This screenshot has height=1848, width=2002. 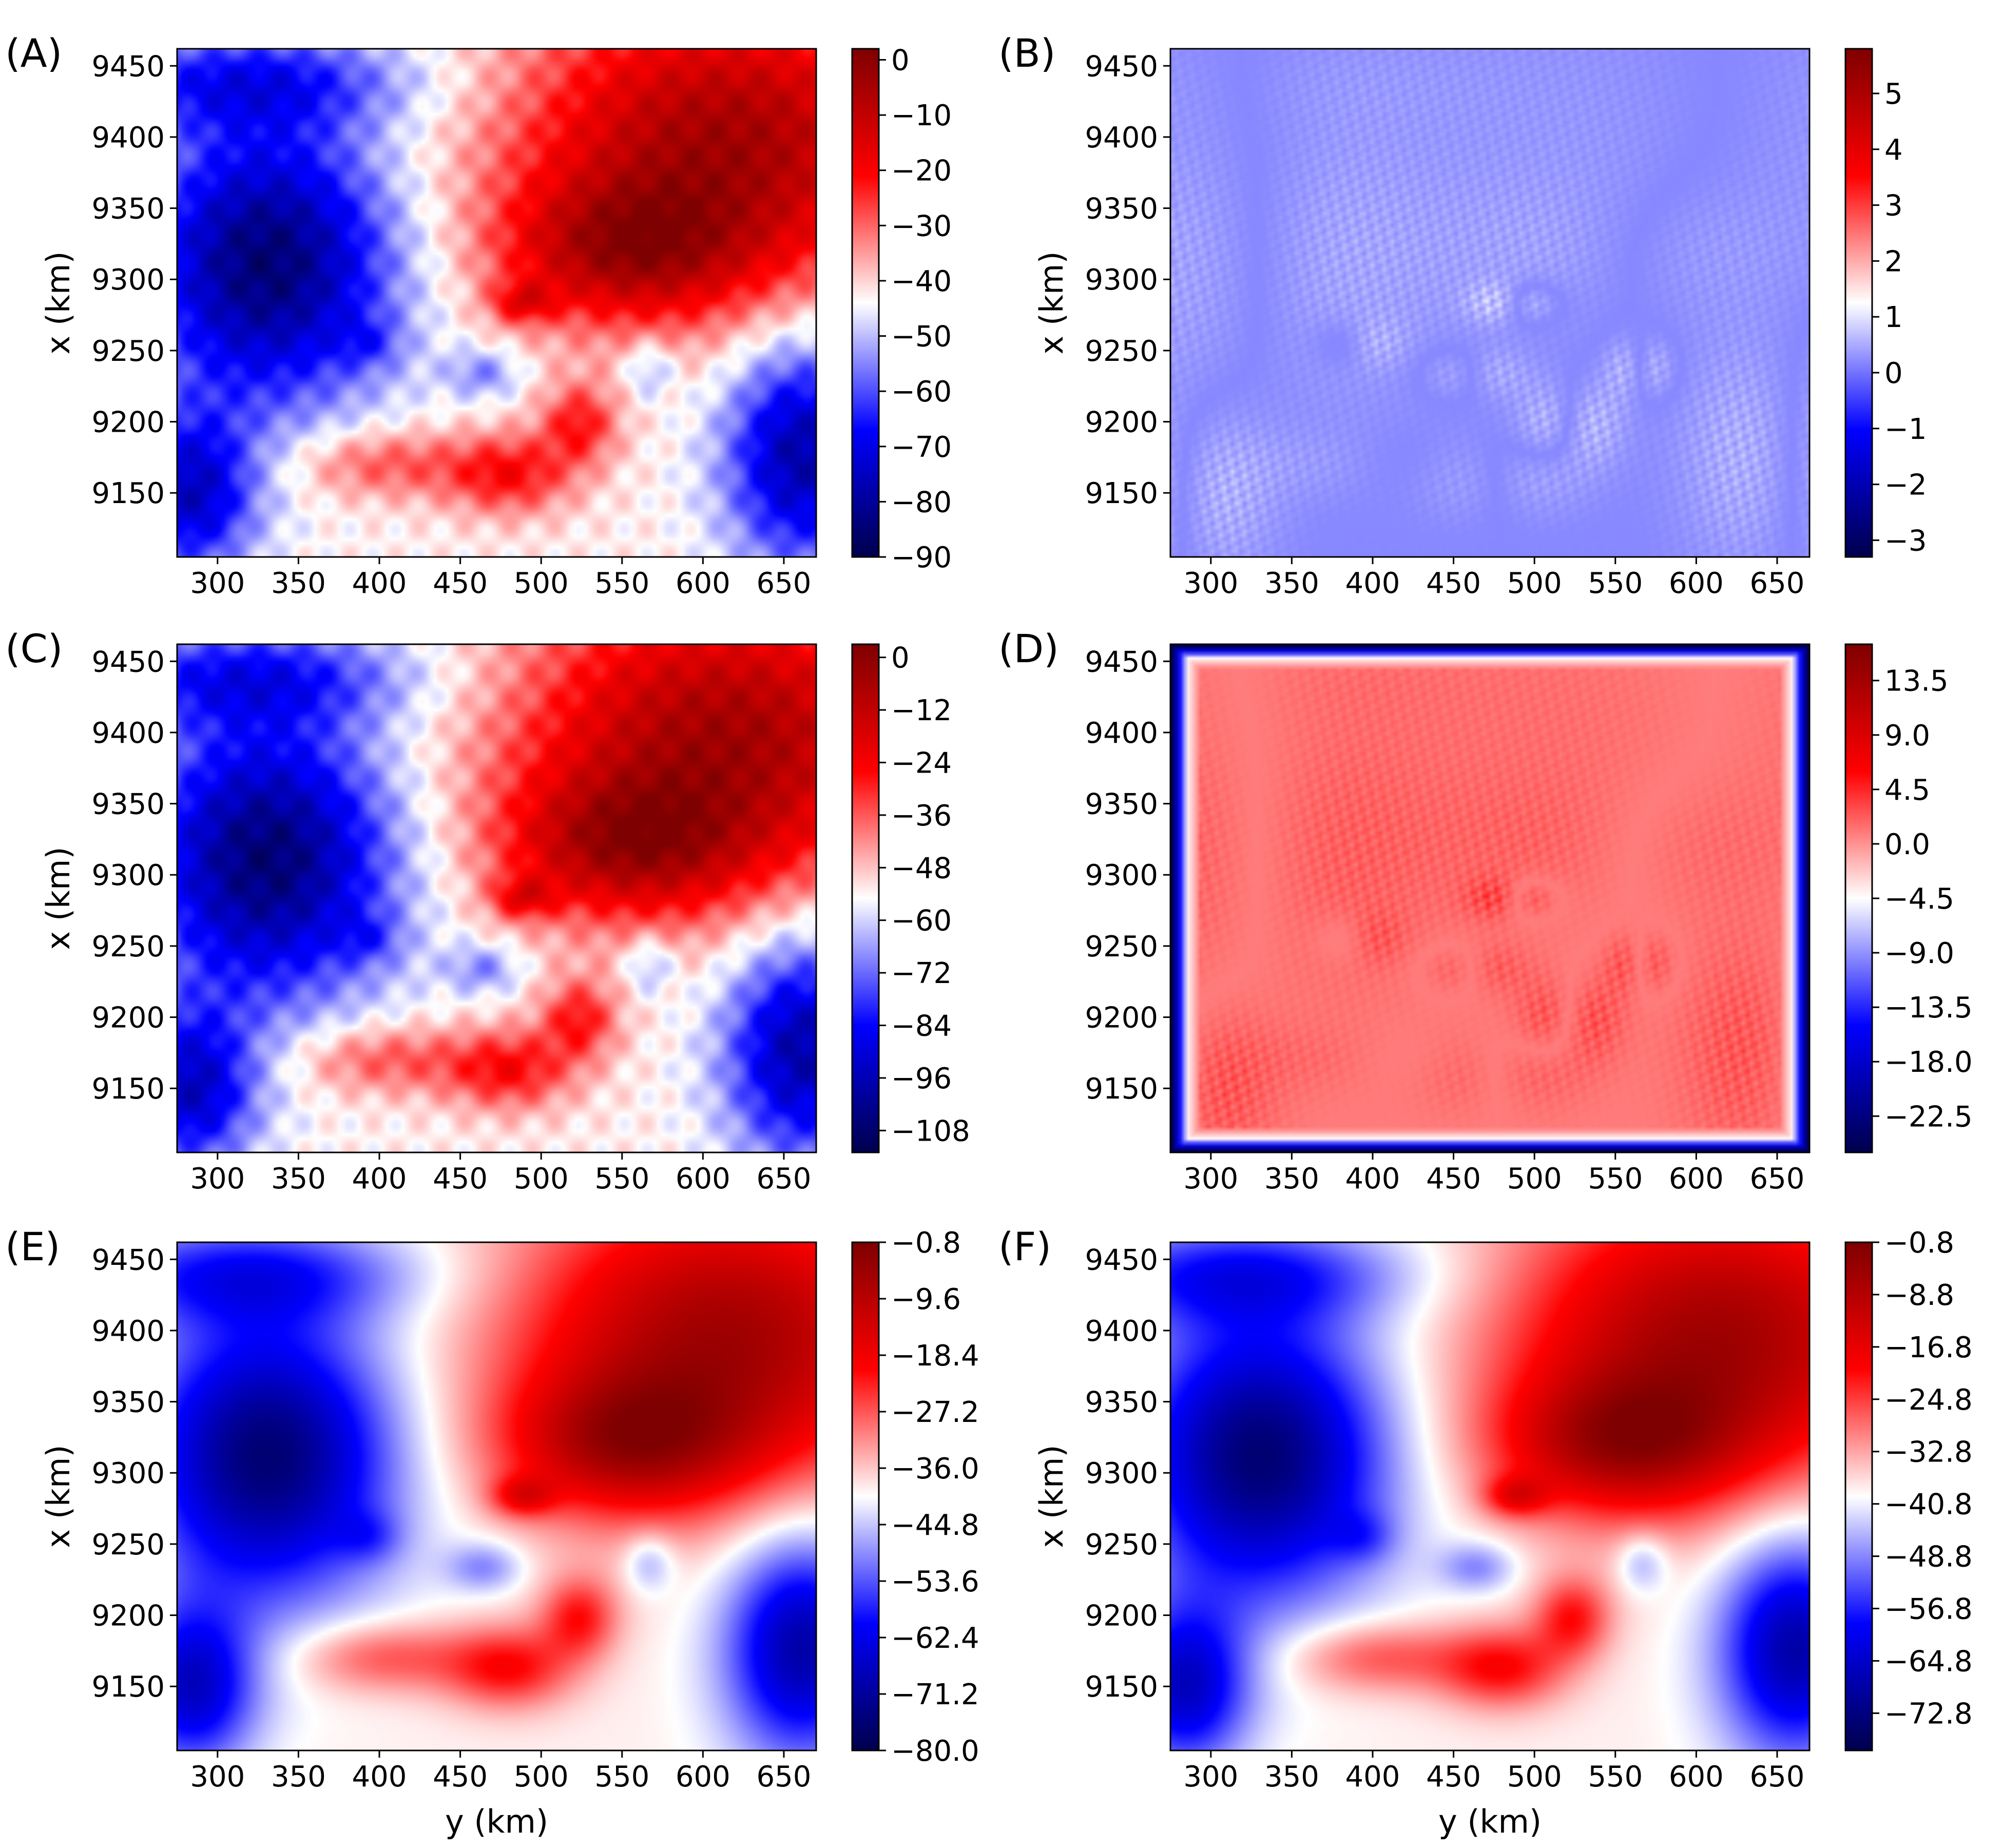 What do you see at coordinates (1928, 1062) in the screenshot?
I see `colorbar-tick-label: −18.0` at bounding box center [1928, 1062].